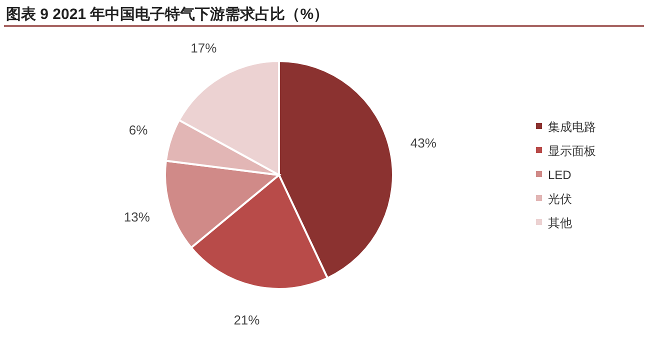 The height and width of the screenshot is (358, 648). I want to click on data-label: 43%, so click(423, 143).